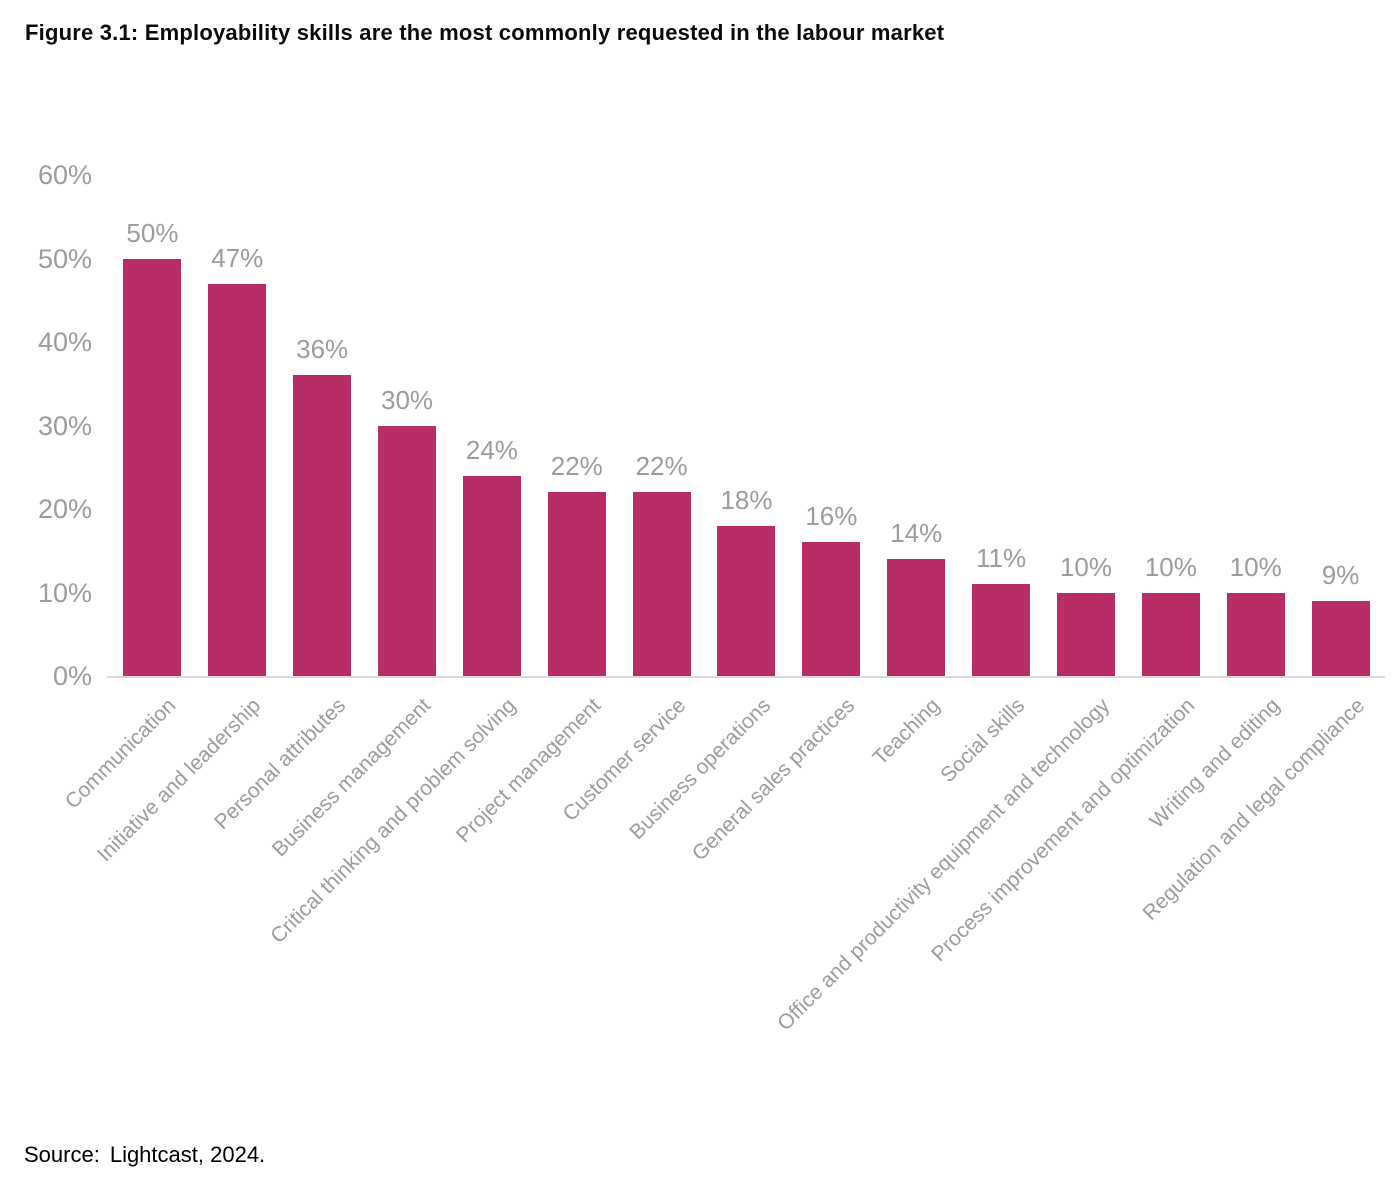 Image resolution: width=1396 pixels, height=1187 pixels. What do you see at coordinates (491, 425) in the screenshot?
I see `bar-group: 24%` at bounding box center [491, 425].